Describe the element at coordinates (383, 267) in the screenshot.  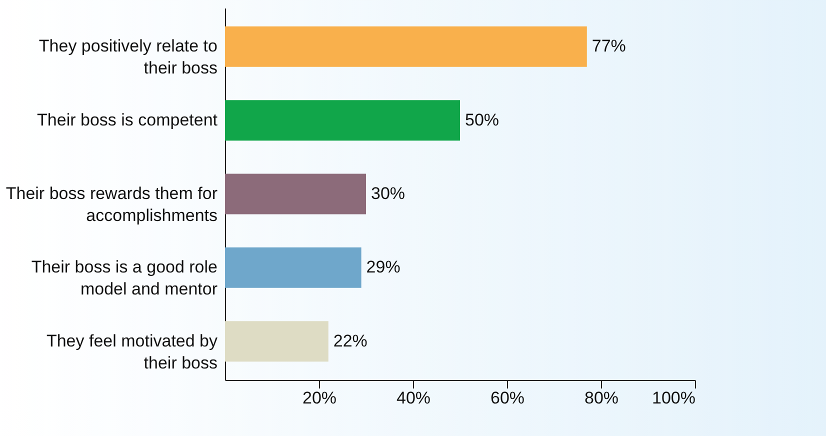
I see `data-label: 29%` at that location.